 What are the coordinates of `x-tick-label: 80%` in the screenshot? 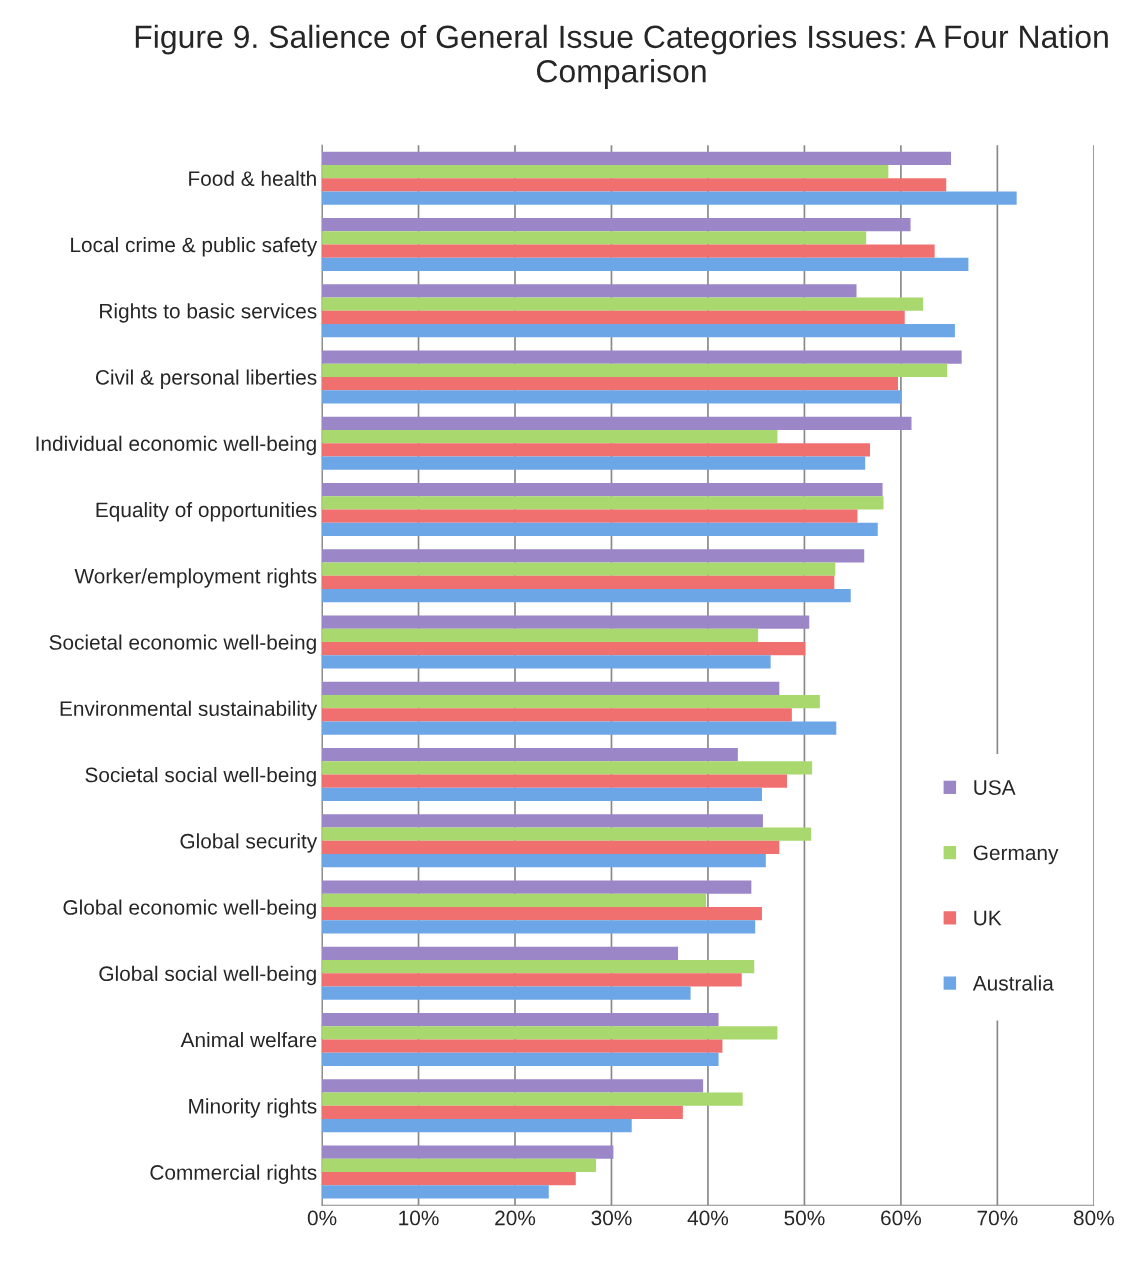 It's located at (1093, 1218).